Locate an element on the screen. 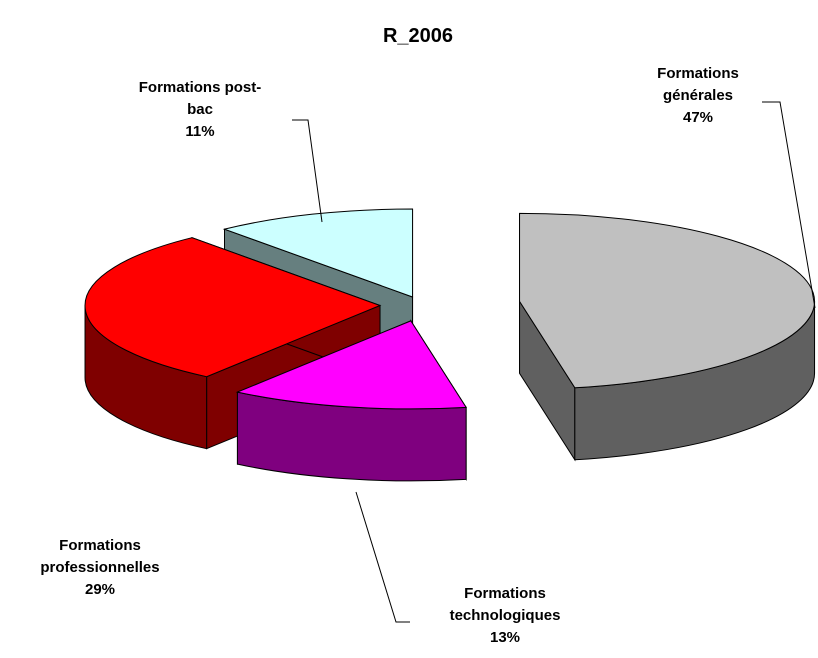  chart-title: R_2006 is located at coordinates (418, 36).